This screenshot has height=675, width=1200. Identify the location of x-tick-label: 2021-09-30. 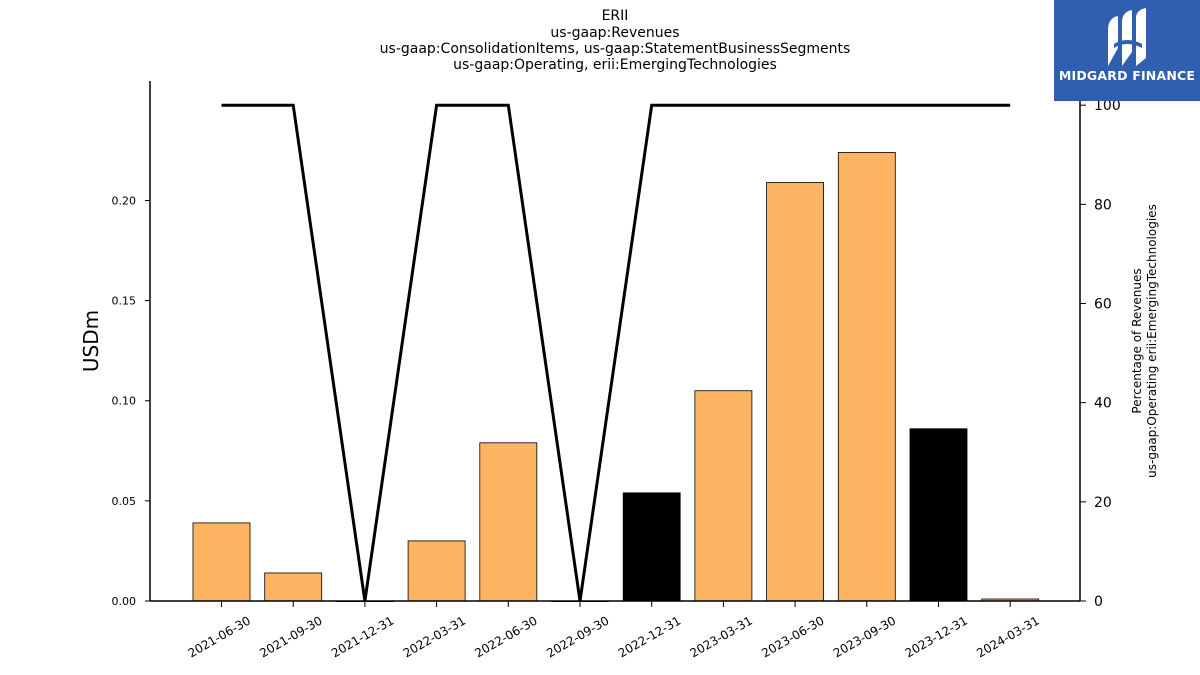
(290, 636).